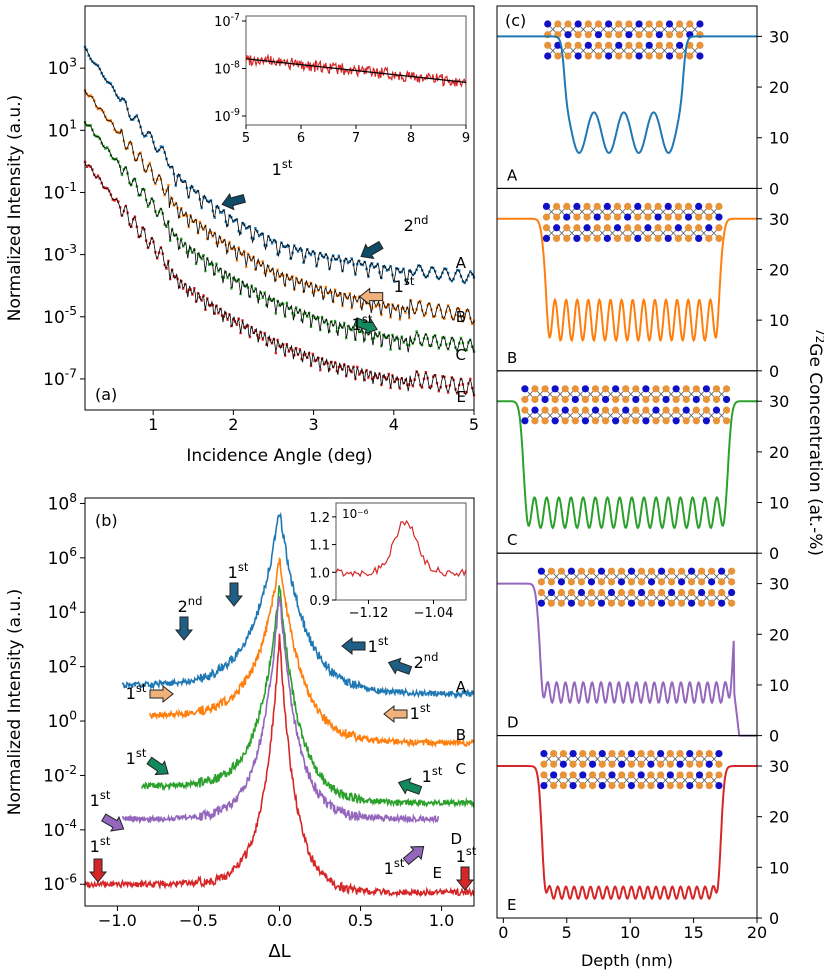  What do you see at coordinates (153, 424) in the screenshot?
I see `x-tick-label-a: 1` at bounding box center [153, 424].